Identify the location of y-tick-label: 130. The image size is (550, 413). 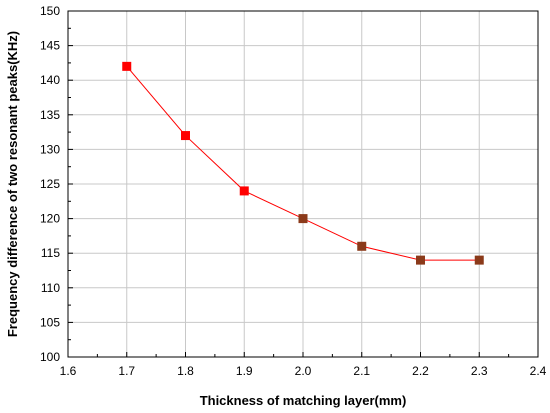
(50, 149).